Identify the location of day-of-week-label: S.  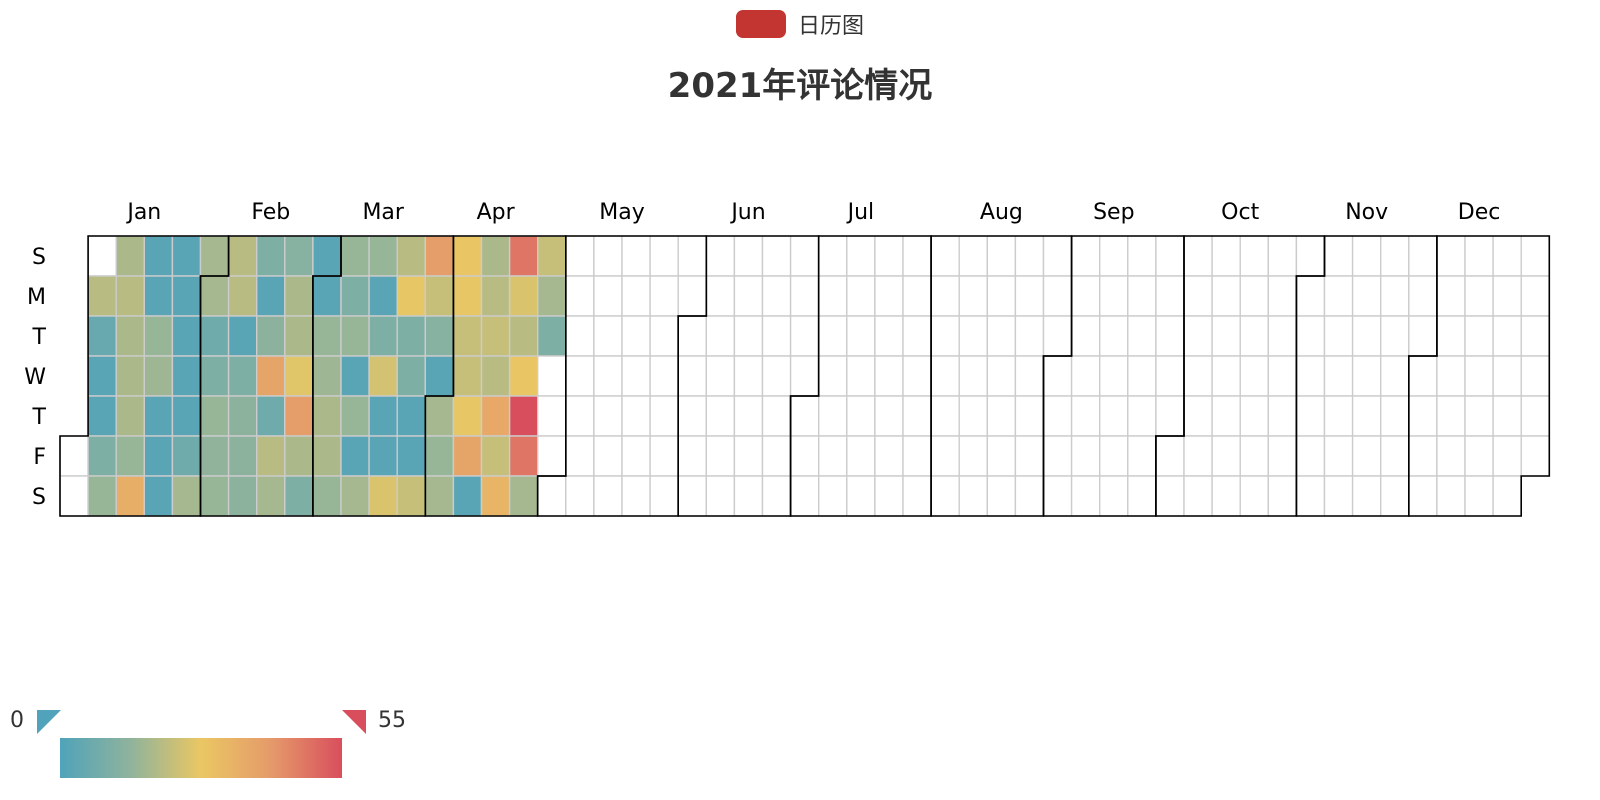
(39, 257).